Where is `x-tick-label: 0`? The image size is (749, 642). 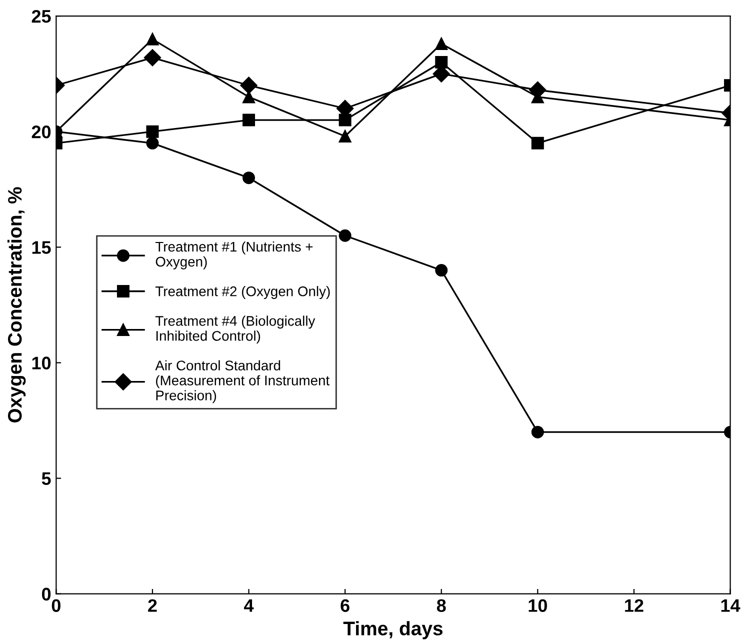
x-tick-label: 0 is located at coordinates (56, 605).